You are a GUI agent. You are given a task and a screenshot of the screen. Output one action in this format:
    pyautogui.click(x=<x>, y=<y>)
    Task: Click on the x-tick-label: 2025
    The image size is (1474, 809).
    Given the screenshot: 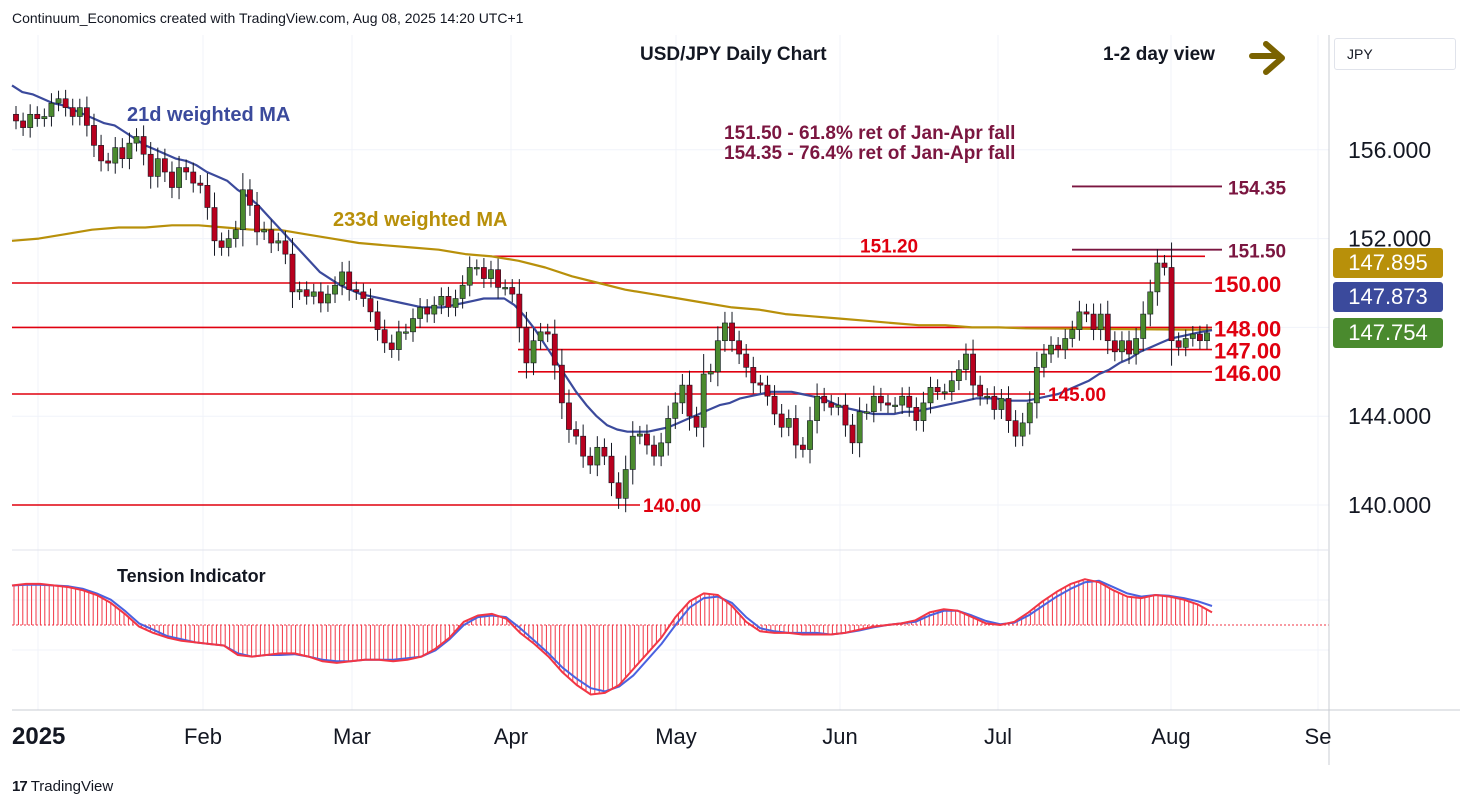 What is the action you would take?
    pyautogui.click(x=38, y=736)
    